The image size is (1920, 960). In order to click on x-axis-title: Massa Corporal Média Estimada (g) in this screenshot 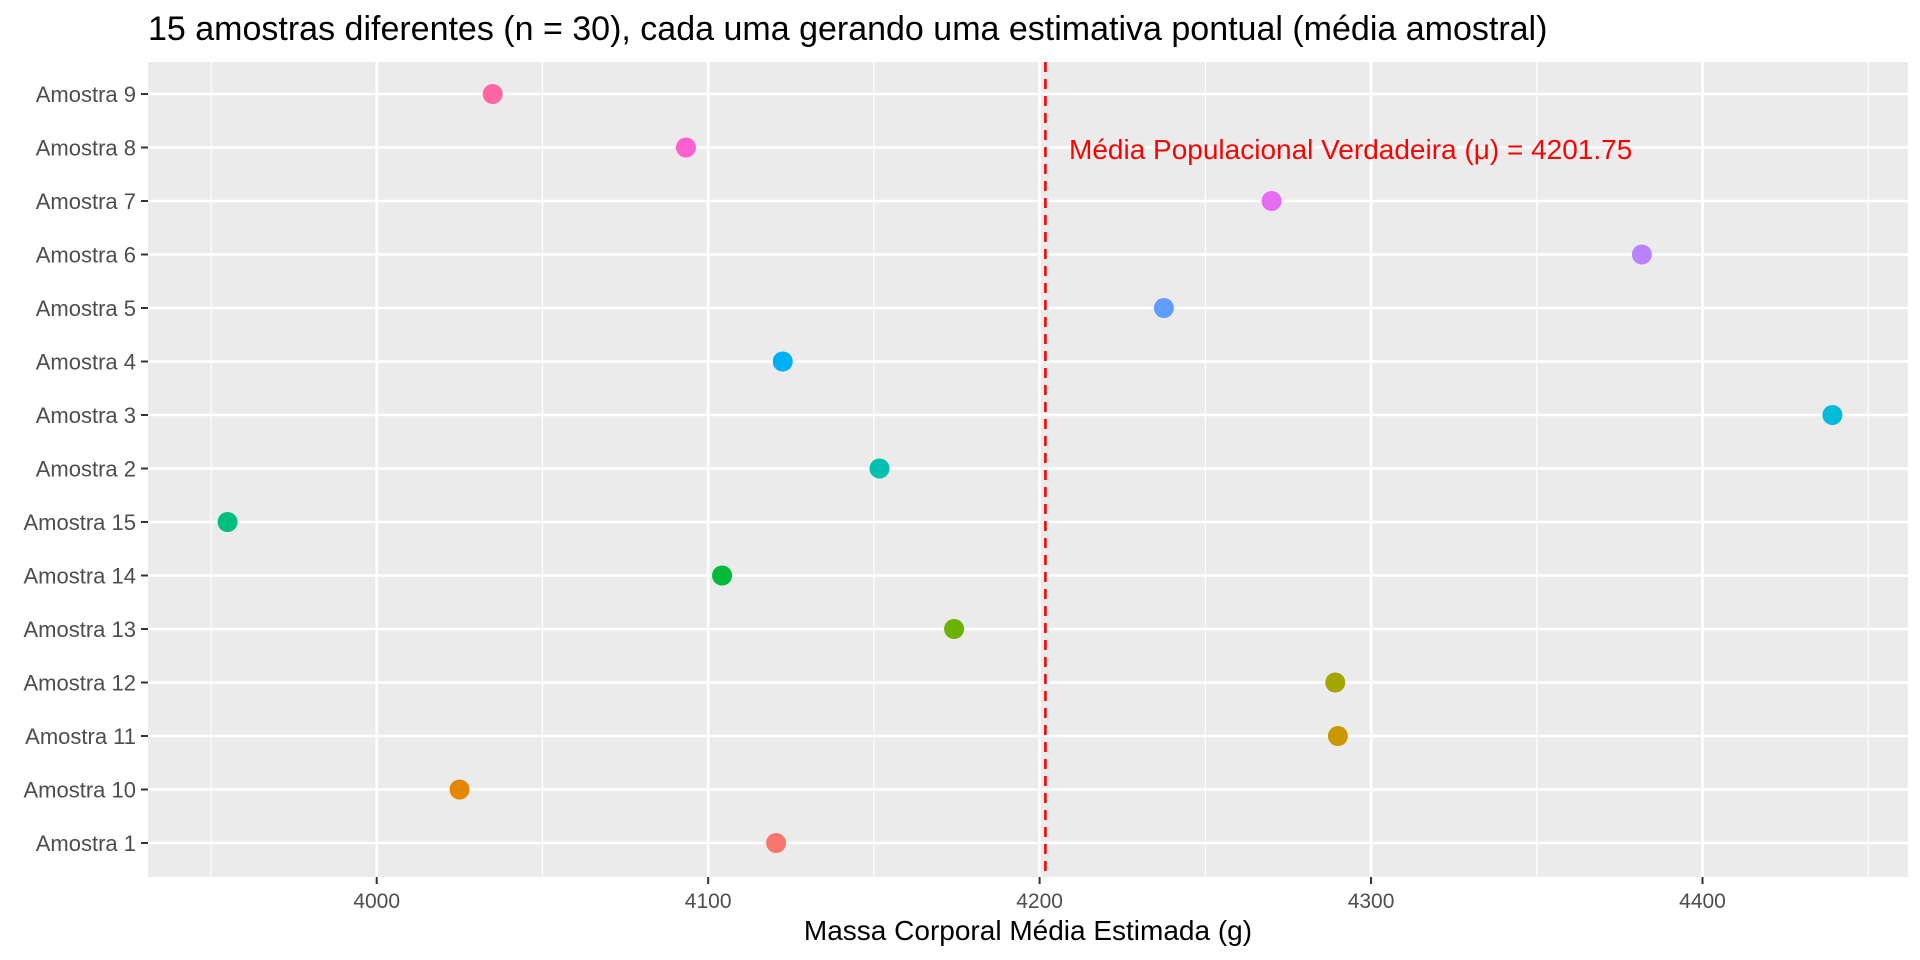, I will do `click(1028, 930)`.